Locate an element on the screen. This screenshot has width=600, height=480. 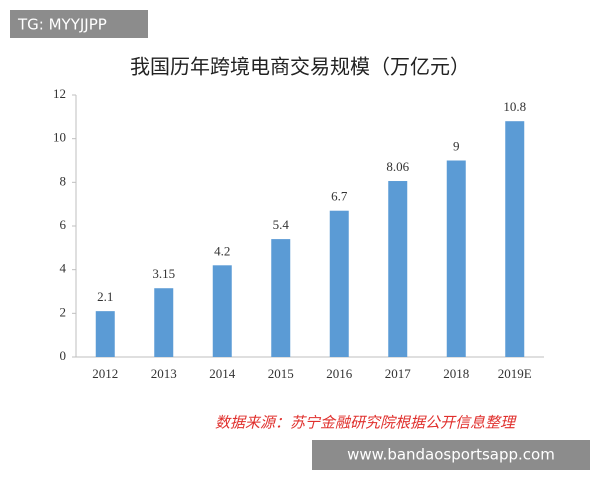
x-tick-label: 2014 is located at coordinates (222, 373).